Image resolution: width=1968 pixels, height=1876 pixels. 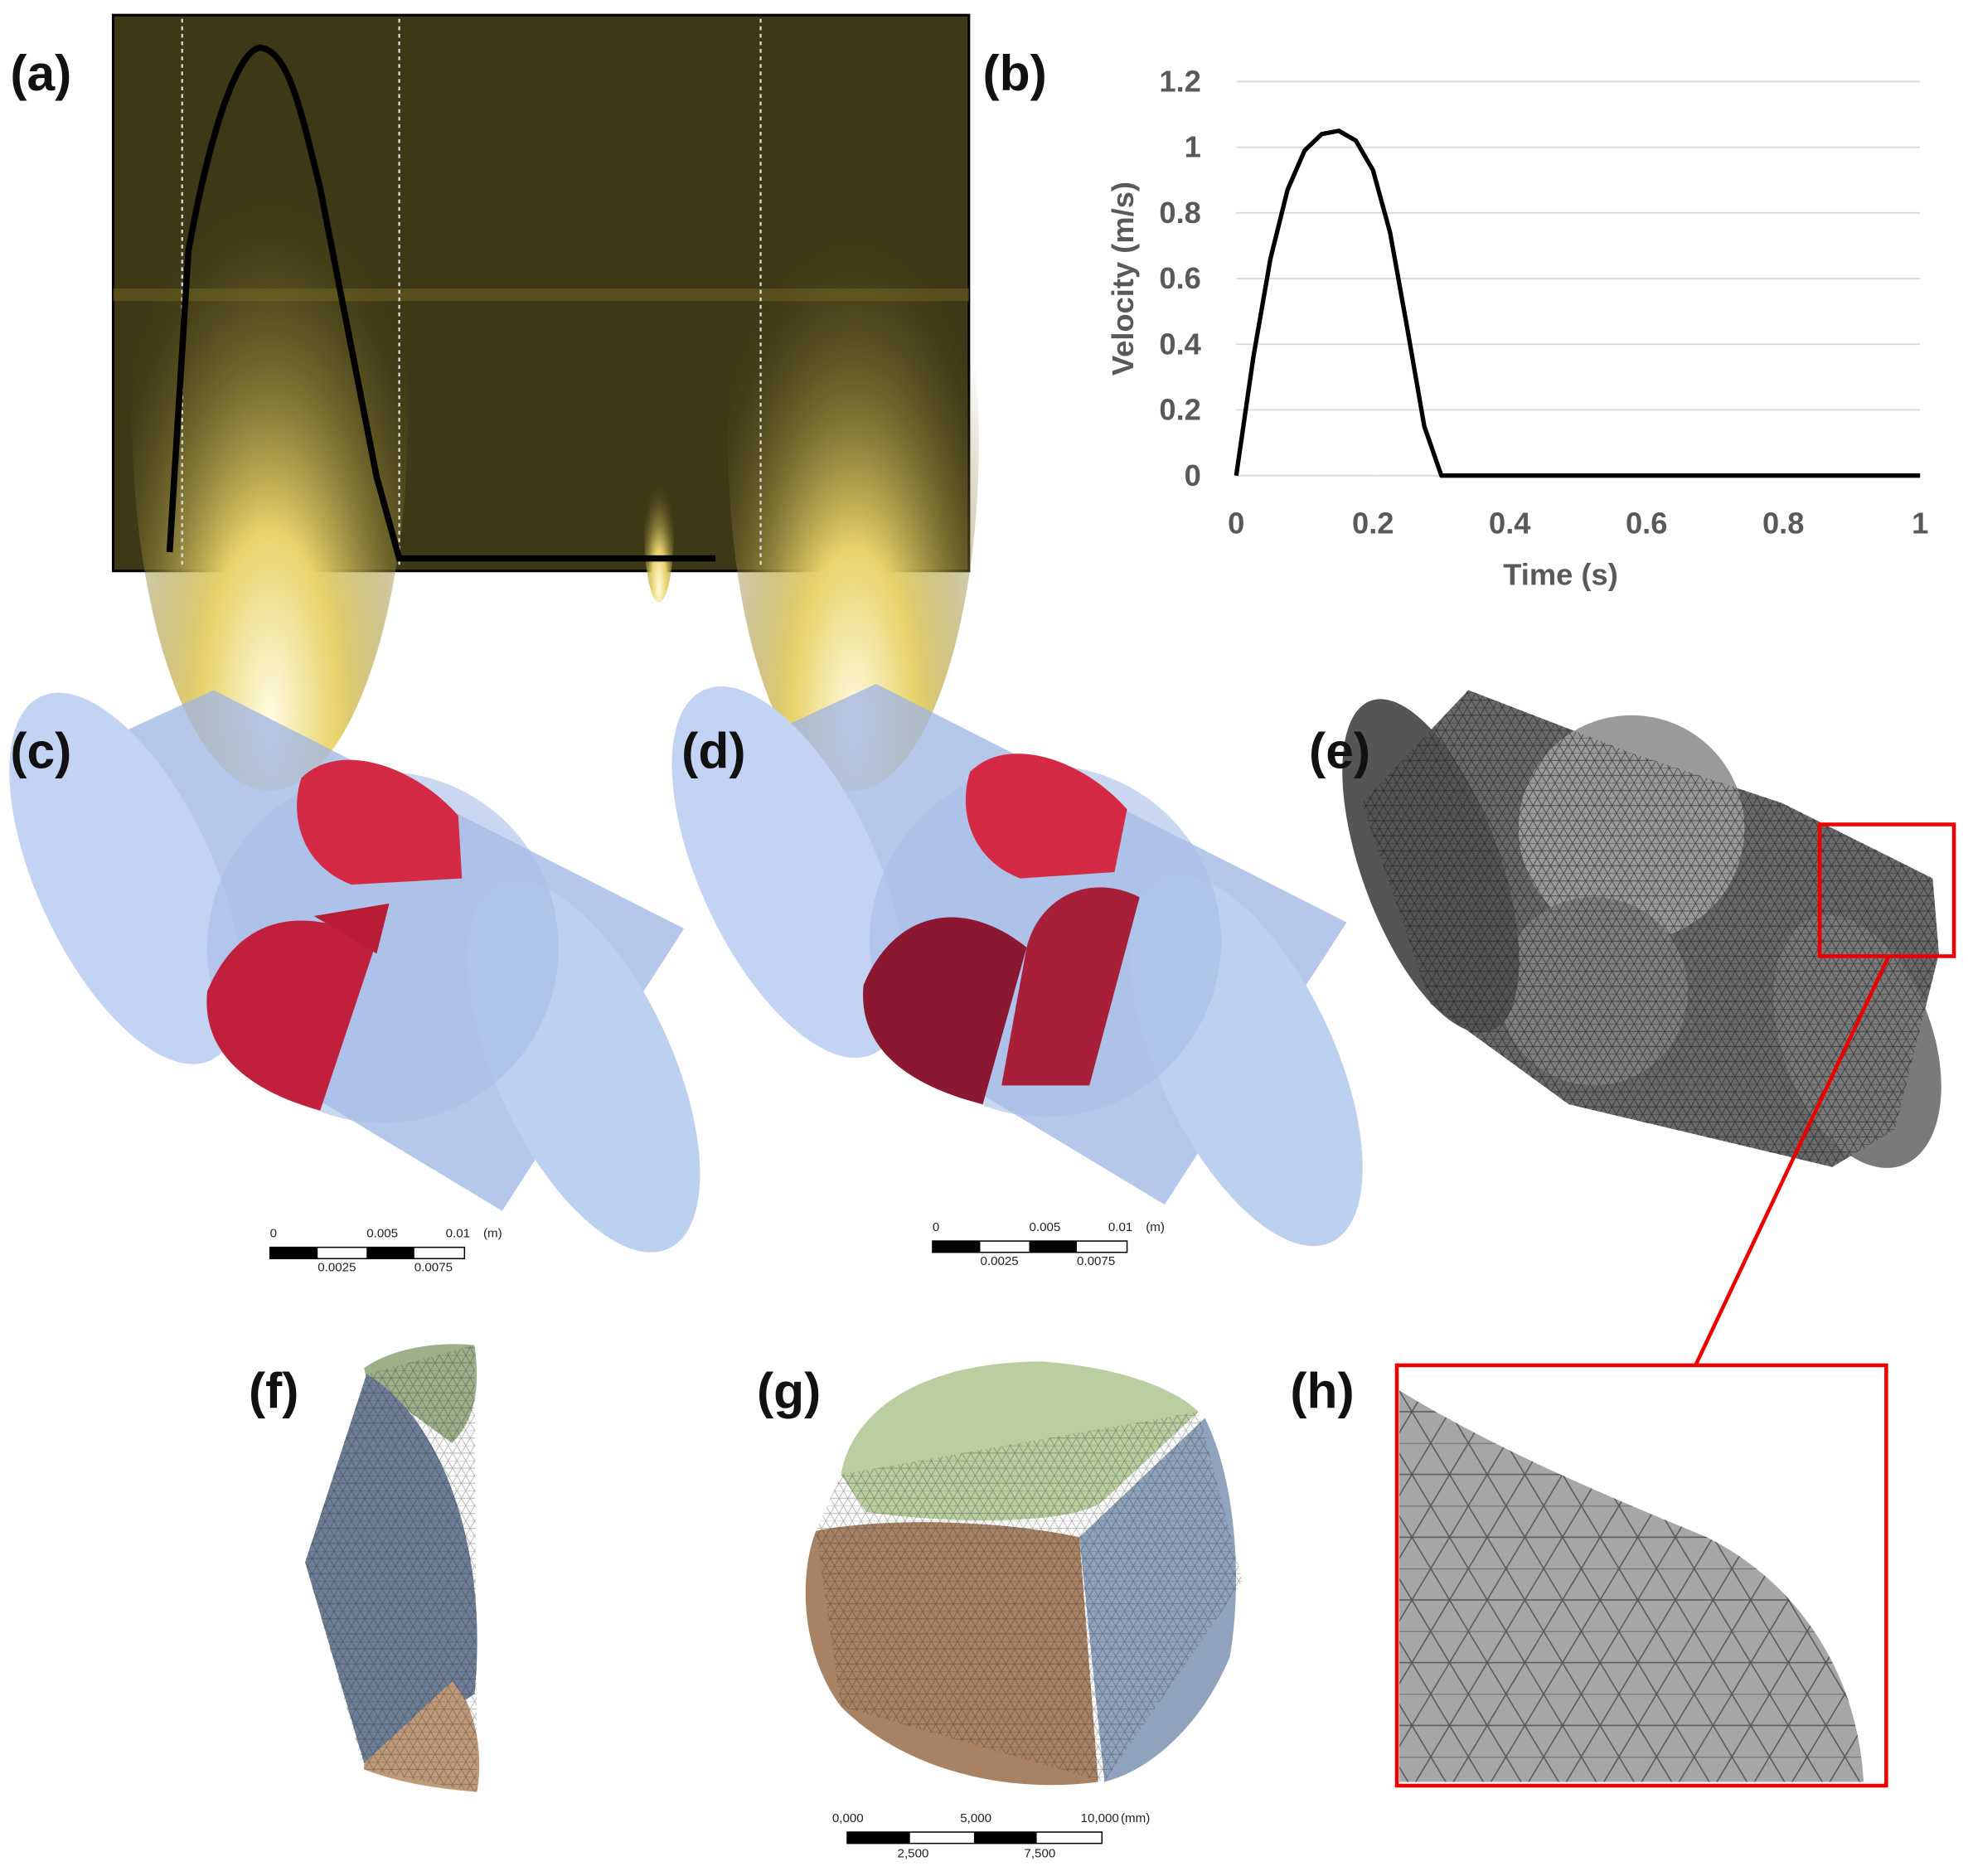 I want to click on scale-label: 5,000, so click(x=975, y=1818).